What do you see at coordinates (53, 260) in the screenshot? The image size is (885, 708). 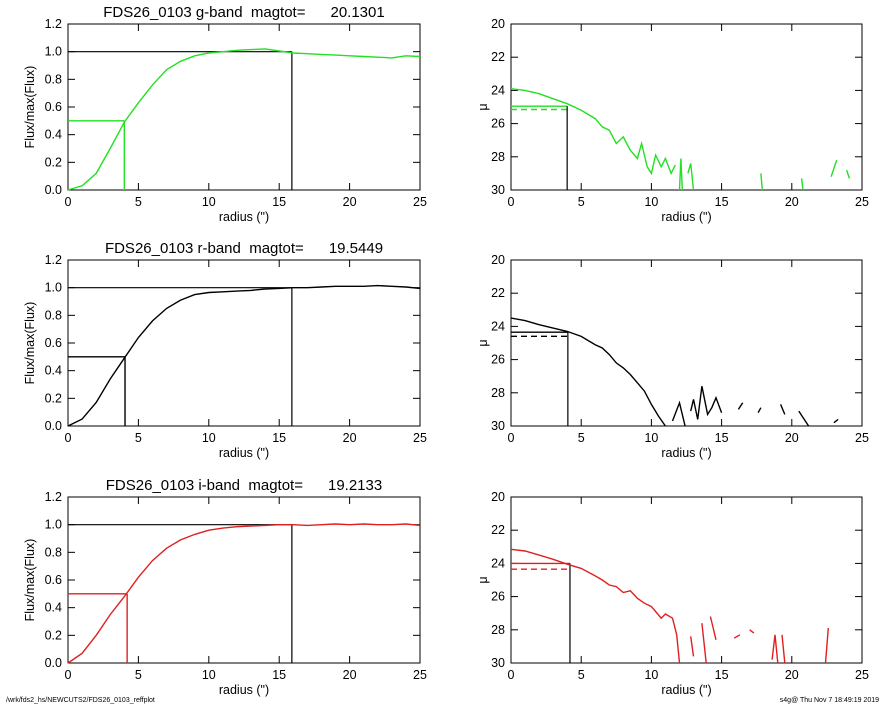 I see `y-tick-label: 1.2` at bounding box center [53, 260].